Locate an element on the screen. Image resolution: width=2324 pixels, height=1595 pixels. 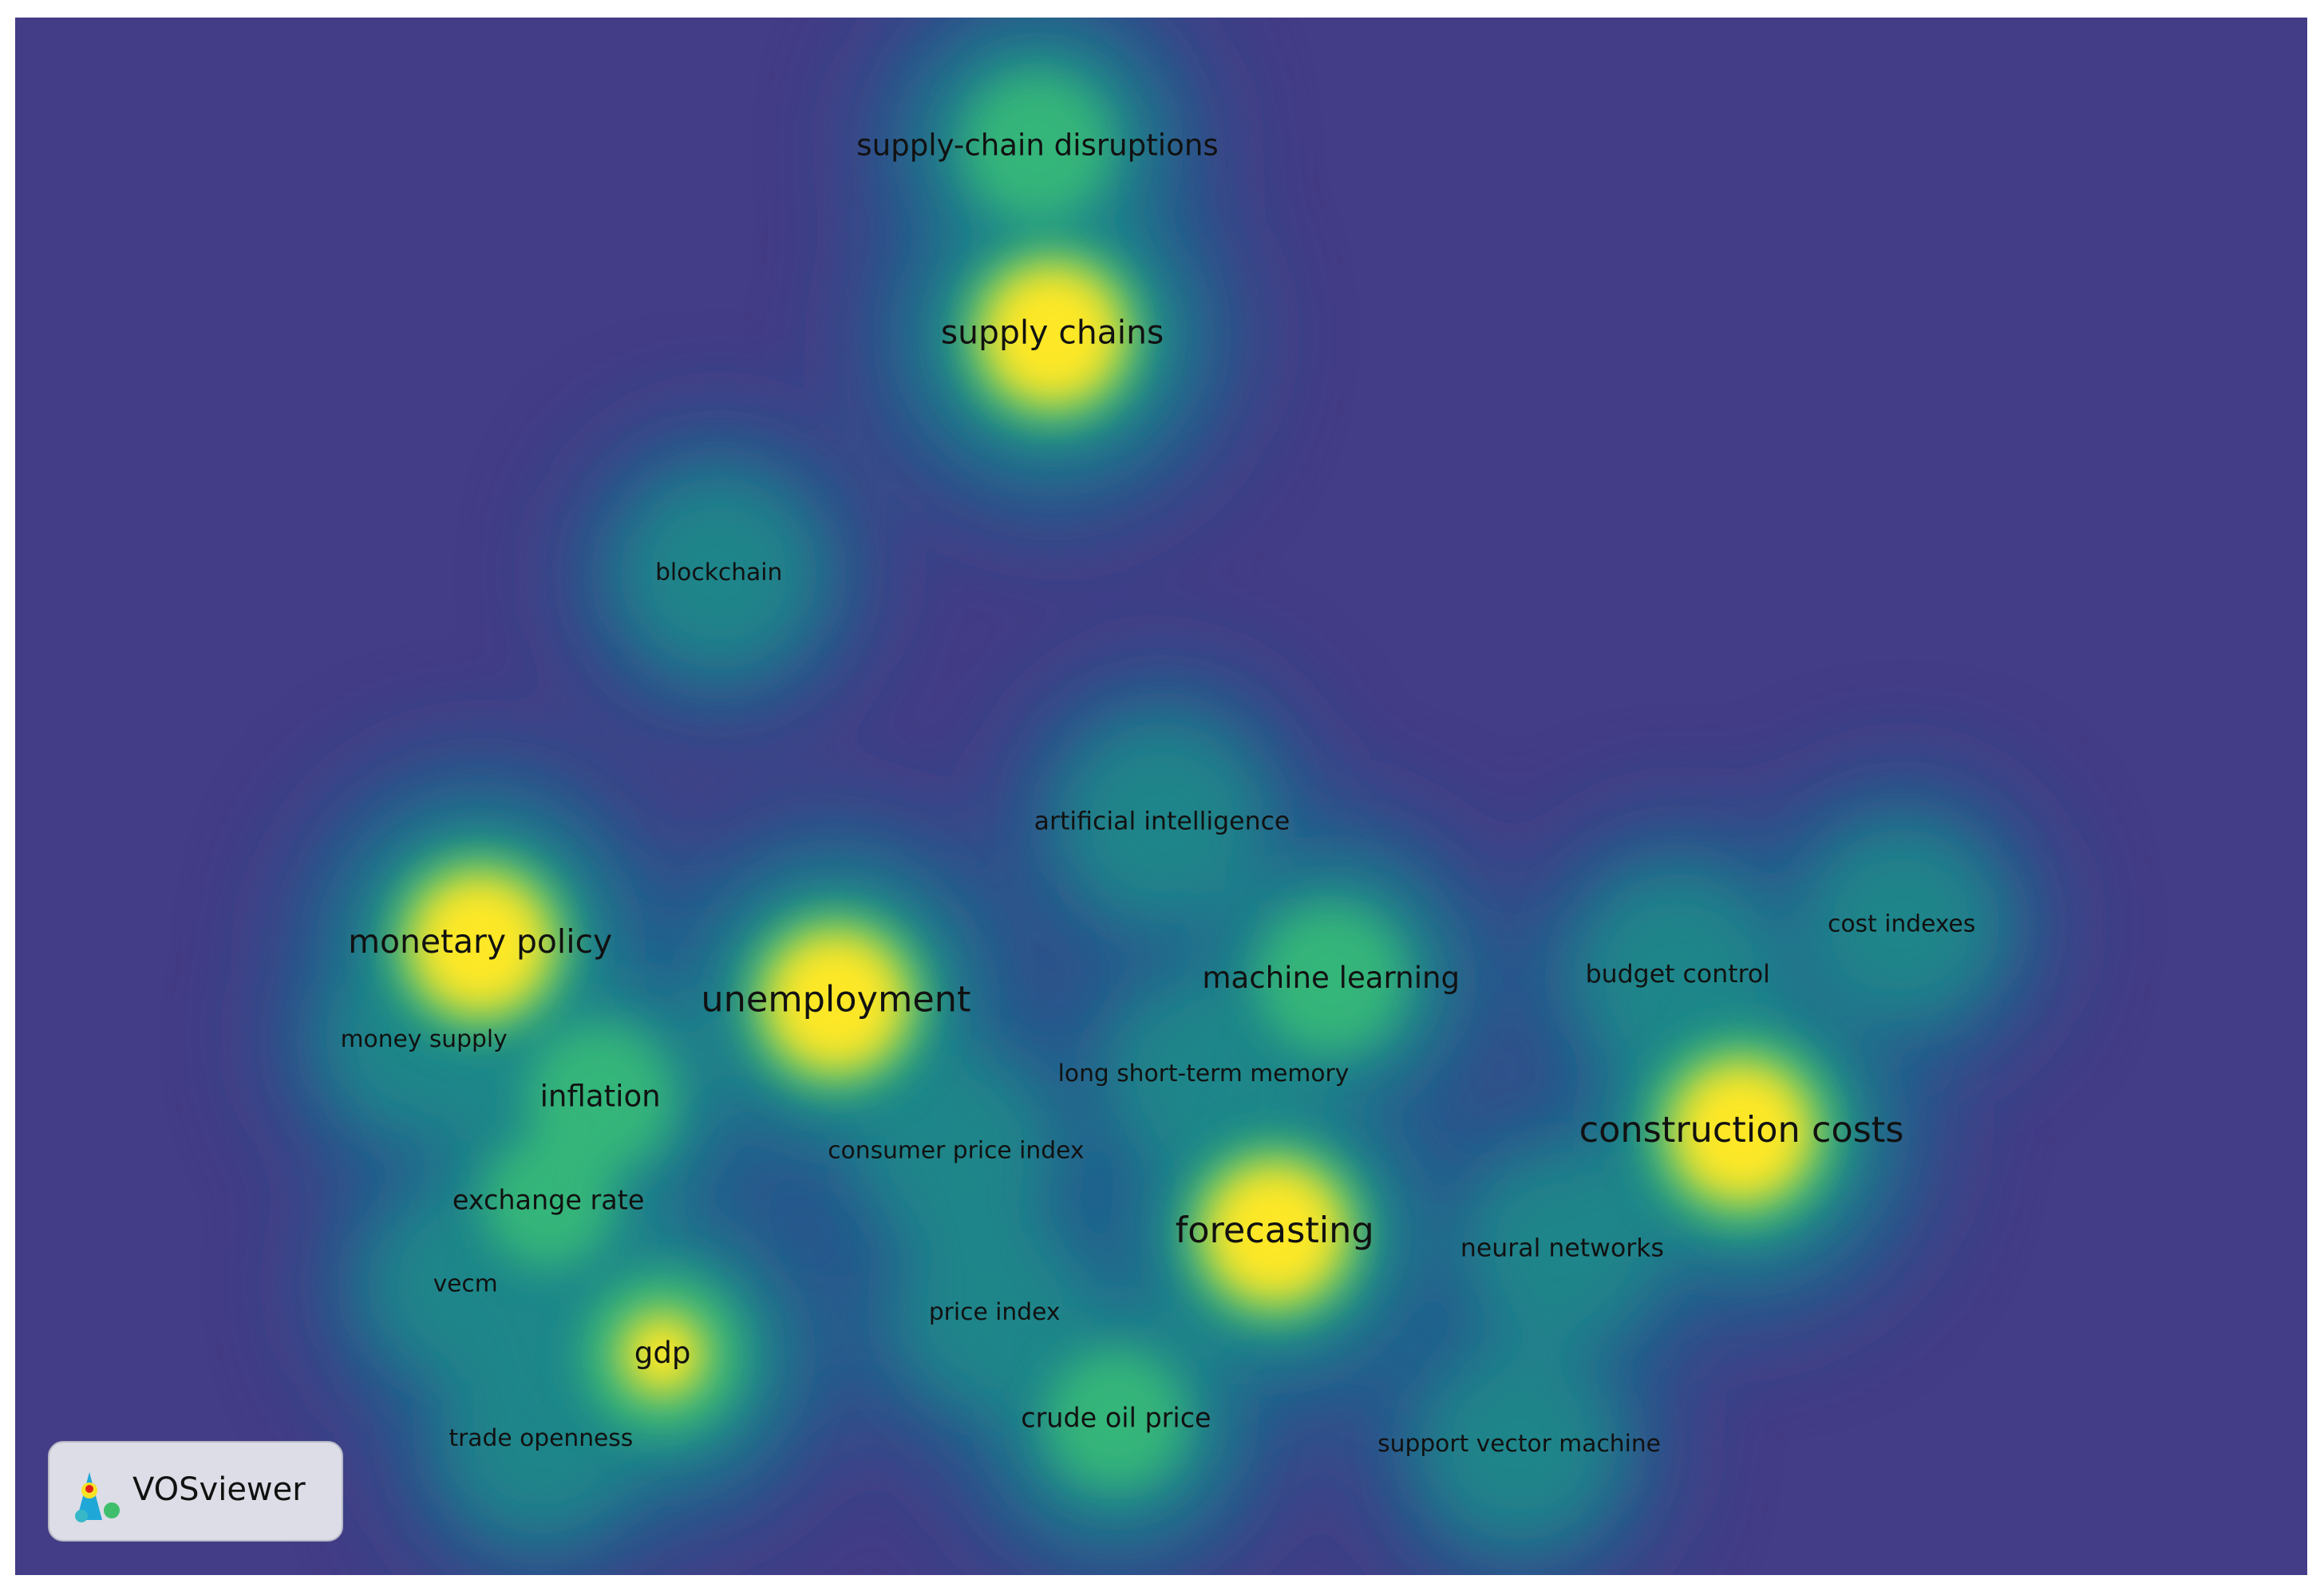
node-label: monetary policy is located at coordinates (480, 941).